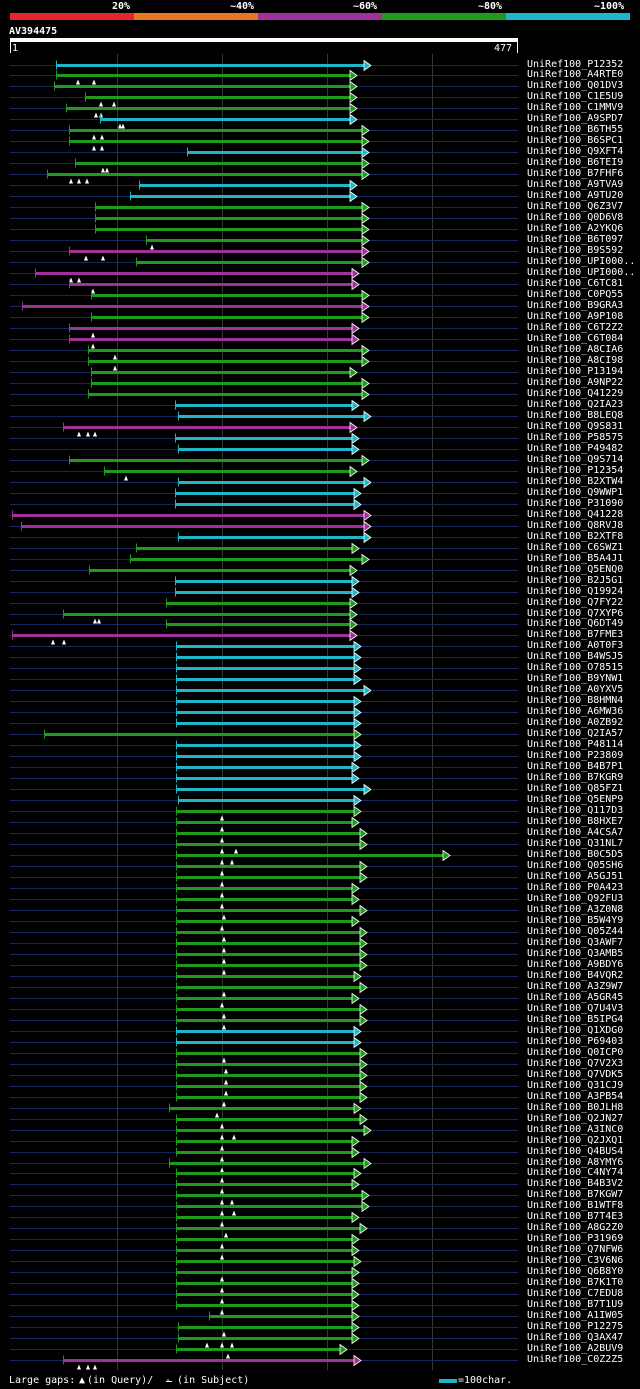 This screenshot has width=640, height=1389. What do you see at coordinates (575, 525) in the screenshot?
I see `hit-label: UniRef100_Q8RVJ8` at bounding box center [575, 525].